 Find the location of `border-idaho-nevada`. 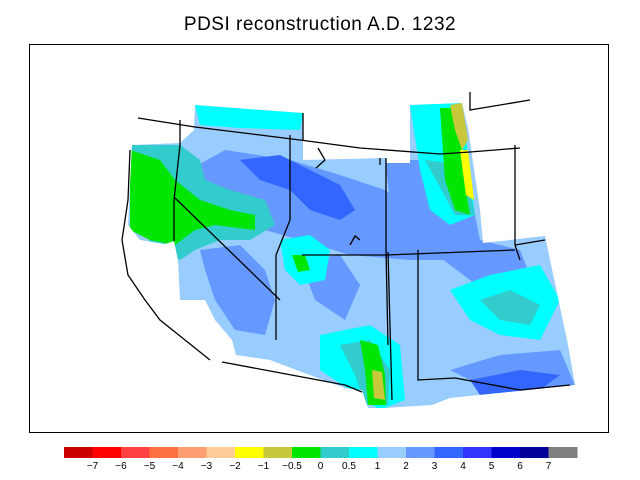

border-idaho-nevada is located at coordinates (283, 195).